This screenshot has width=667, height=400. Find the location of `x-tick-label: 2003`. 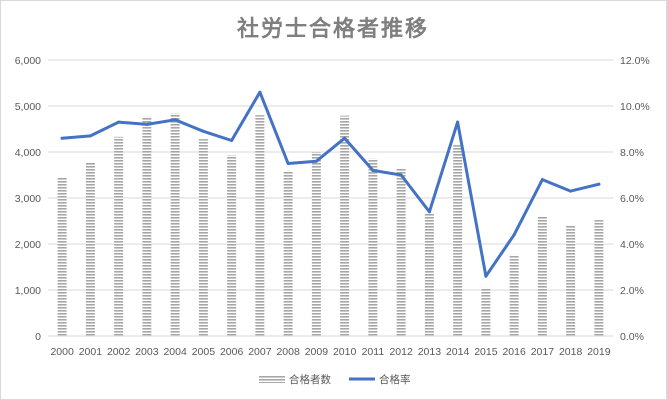

x-tick-label: 2003 is located at coordinates (147, 352).